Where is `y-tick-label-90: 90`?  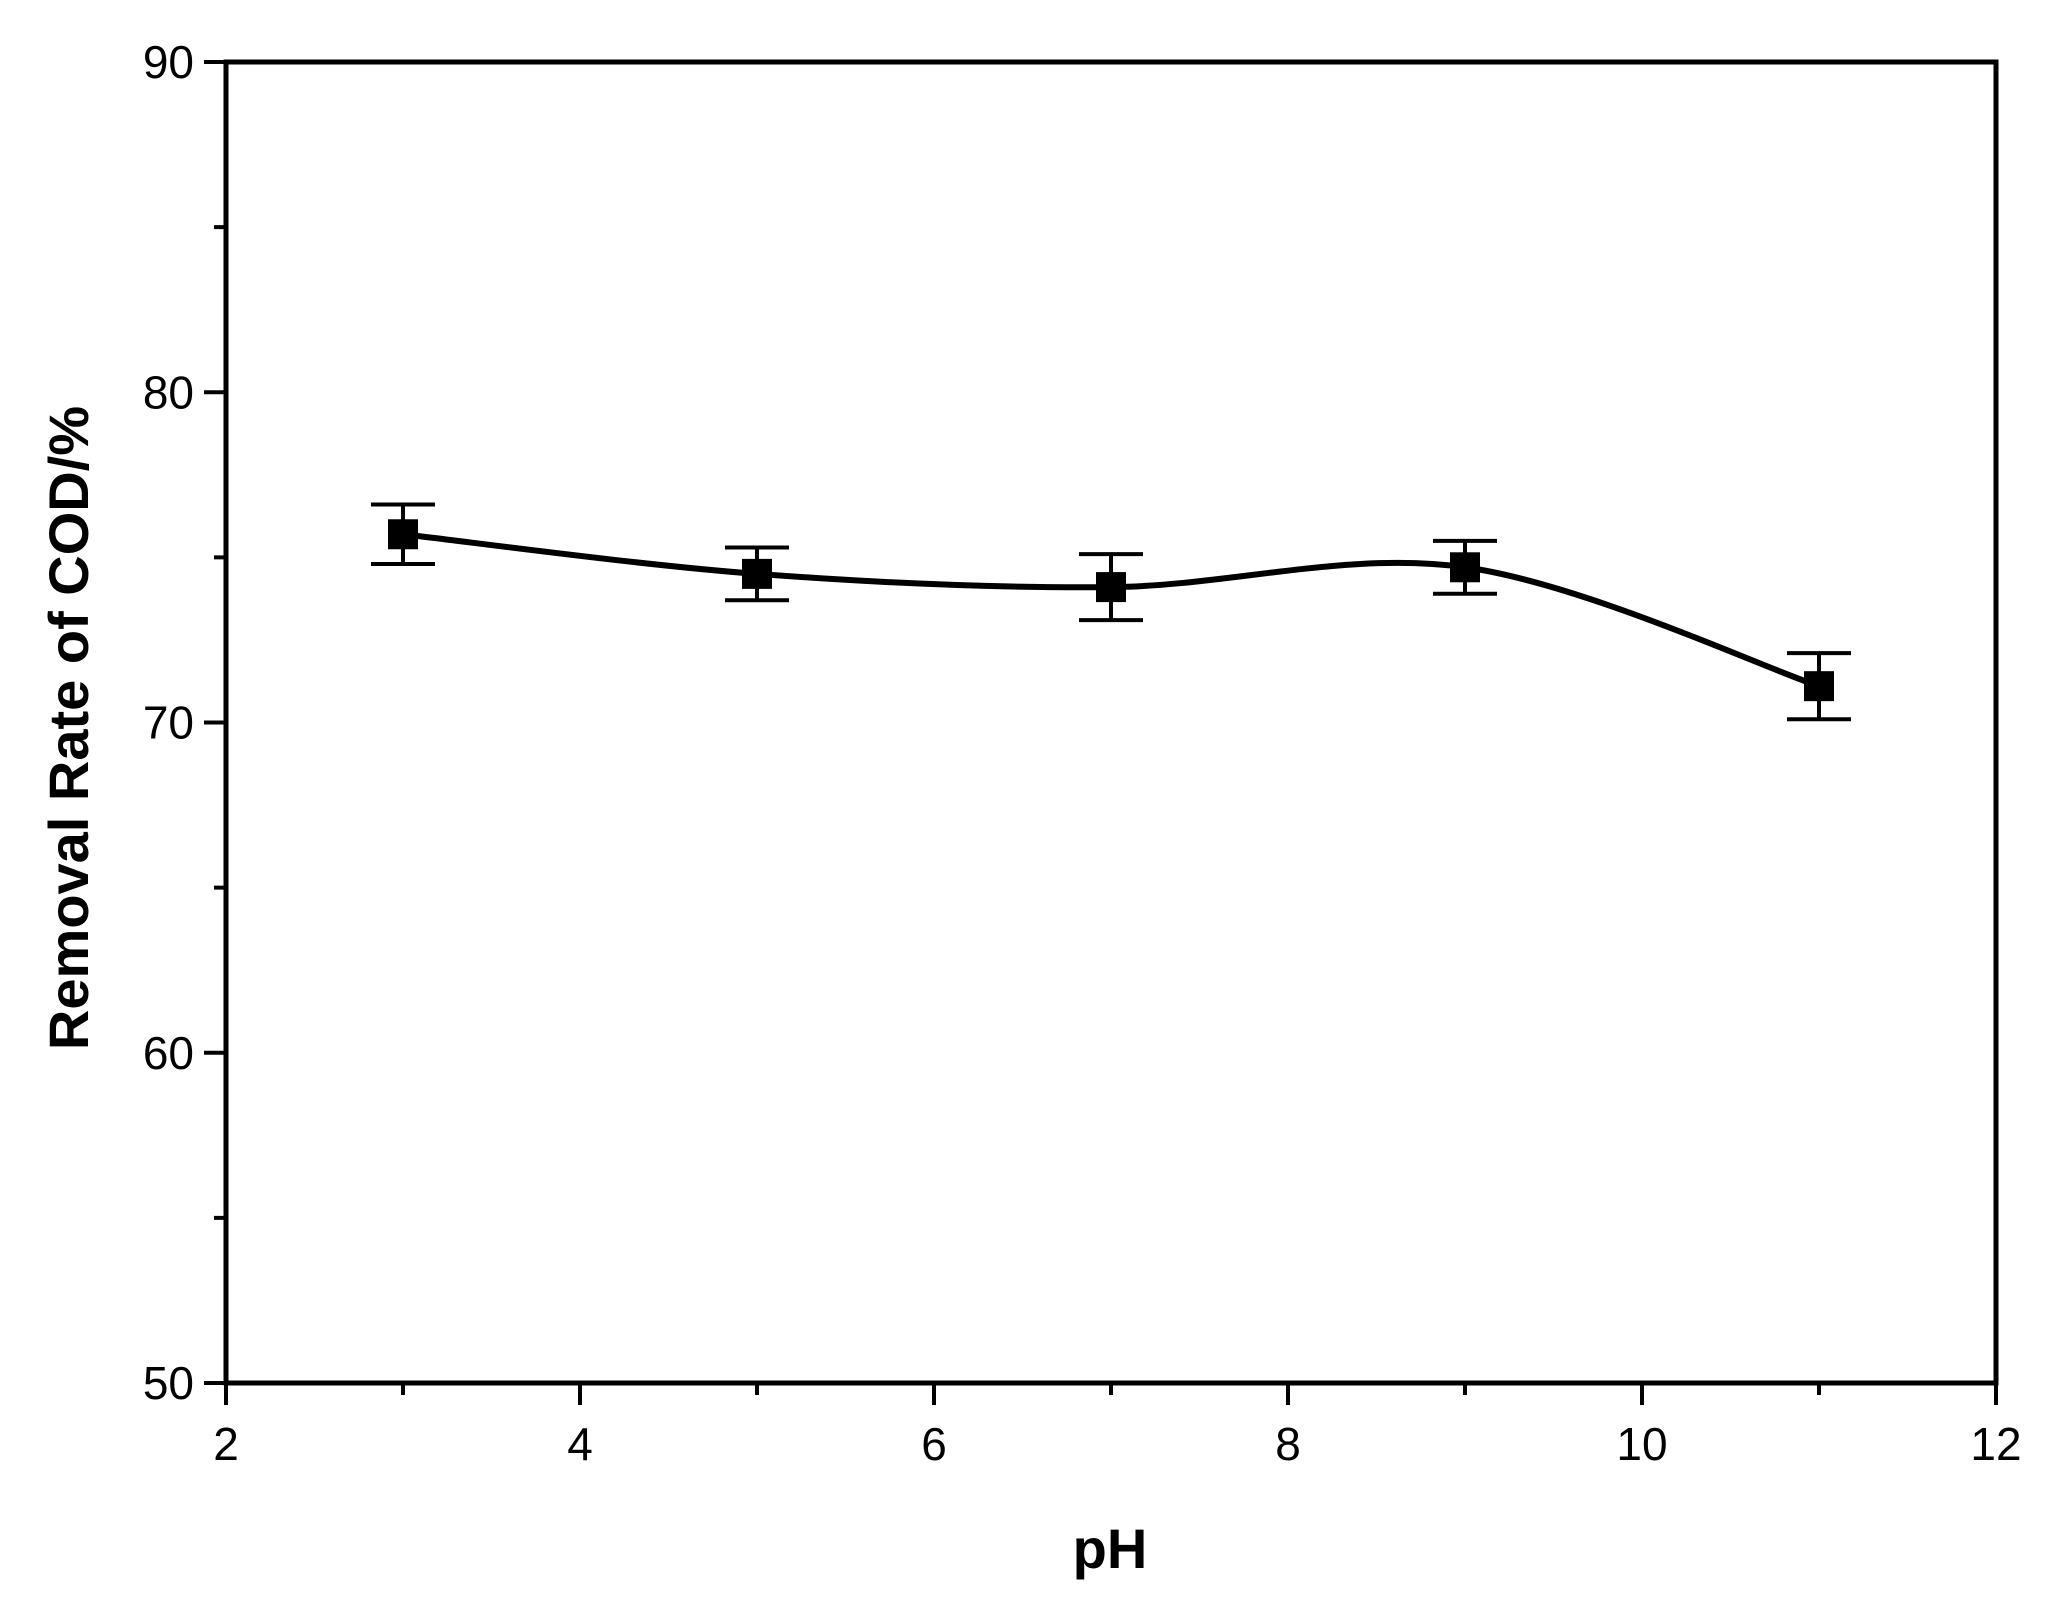
y-tick-label-90: 90 is located at coordinates (168, 62).